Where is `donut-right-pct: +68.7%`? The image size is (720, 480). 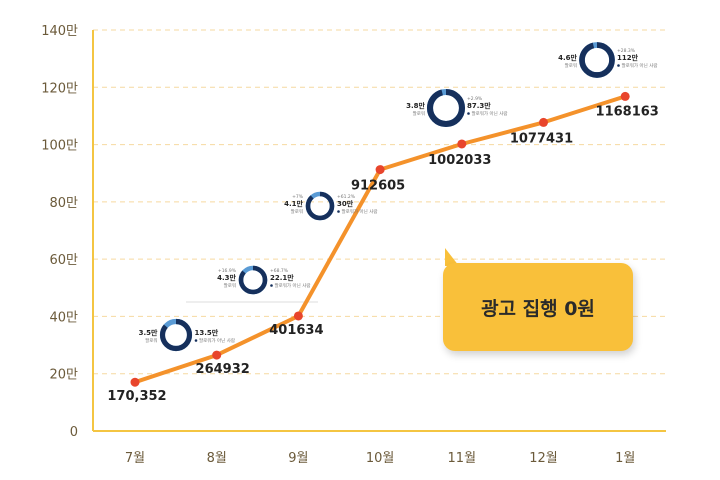
donut-right-pct: +68.7% is located at coordinates (279, 271).